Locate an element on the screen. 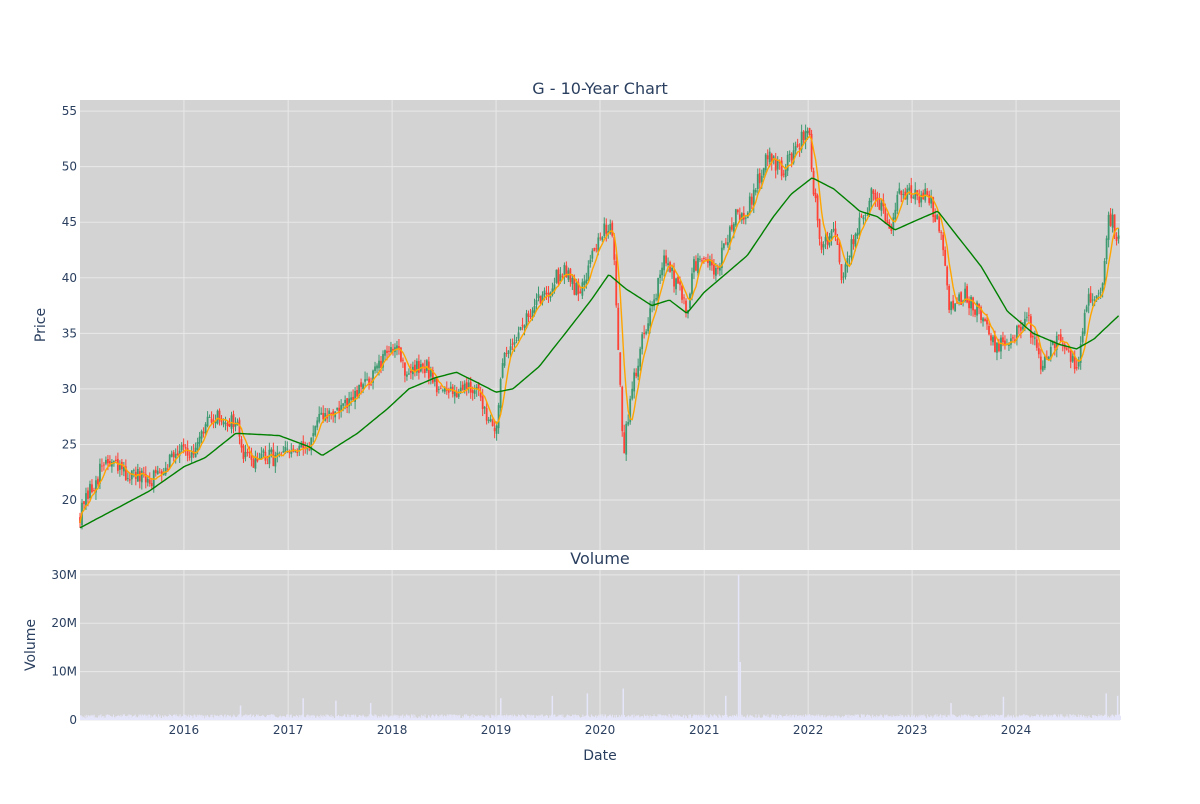  price-y-tick-label: 30 is located at coordinates (69, 389).